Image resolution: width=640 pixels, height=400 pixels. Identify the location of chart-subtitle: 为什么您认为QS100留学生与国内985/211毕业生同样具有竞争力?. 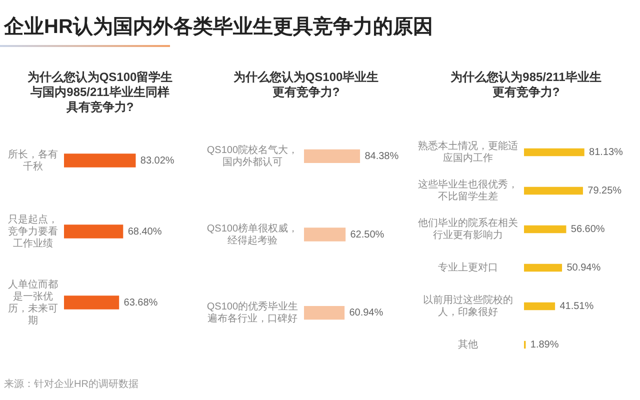
(100, 92).